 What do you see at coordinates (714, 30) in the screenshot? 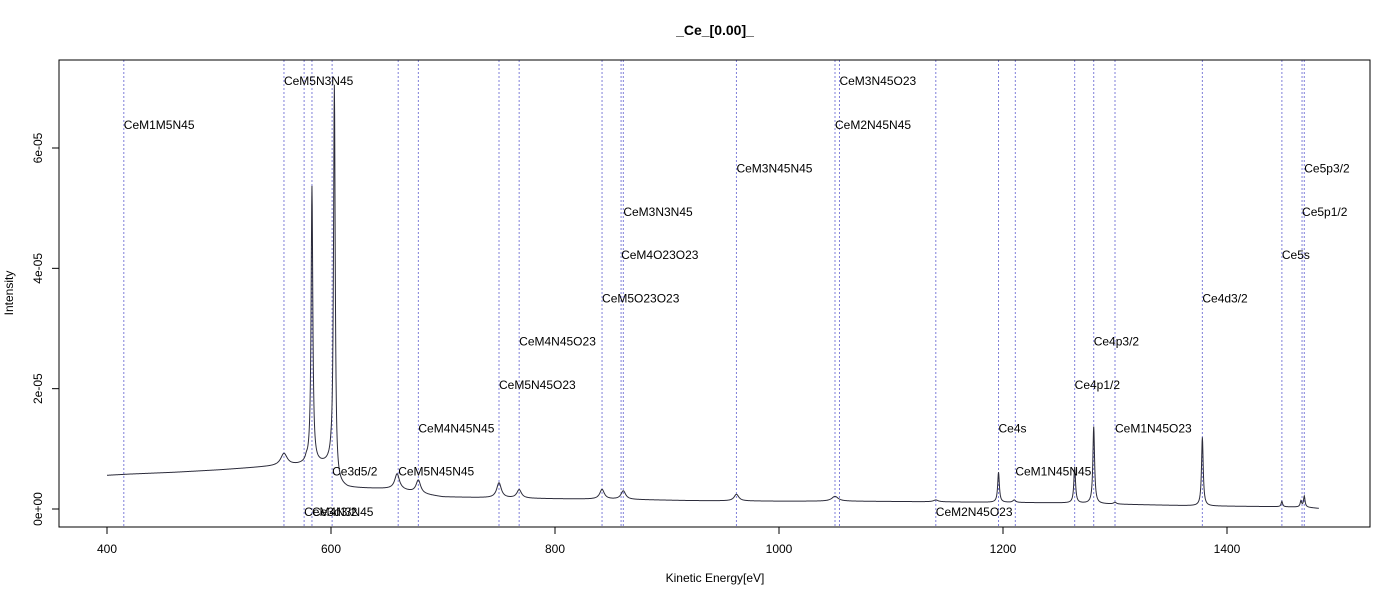
I see `chart-title: _Ce_[0.00]_` at bounding box center [714, 30].